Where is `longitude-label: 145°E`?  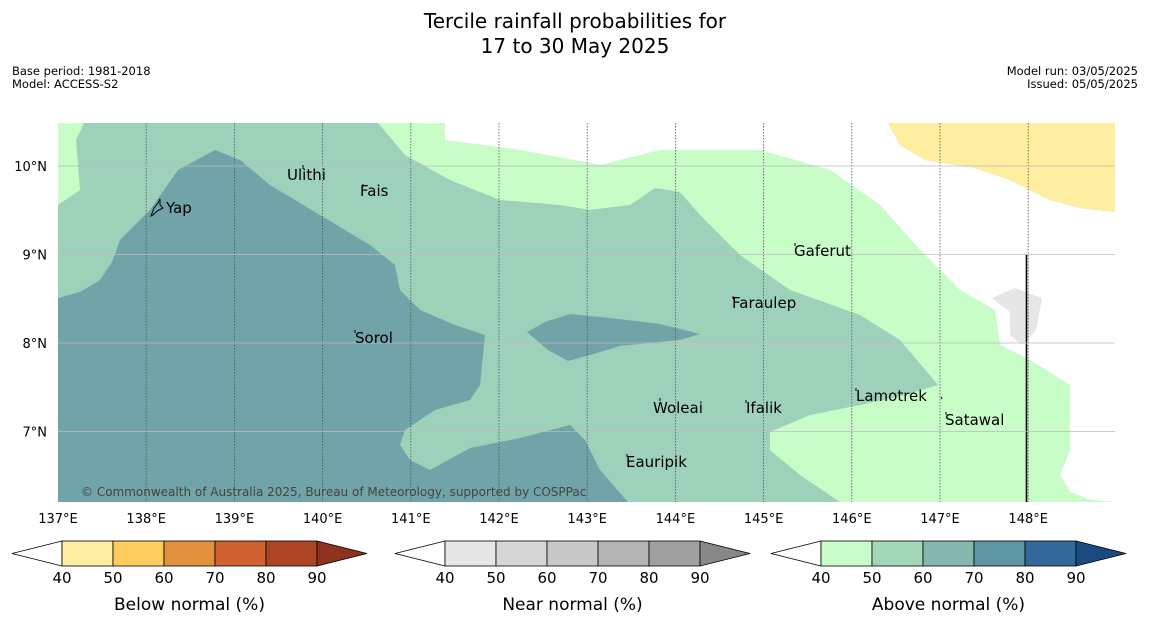
longitude-label: 145°E is located at coordinates (764, 519).